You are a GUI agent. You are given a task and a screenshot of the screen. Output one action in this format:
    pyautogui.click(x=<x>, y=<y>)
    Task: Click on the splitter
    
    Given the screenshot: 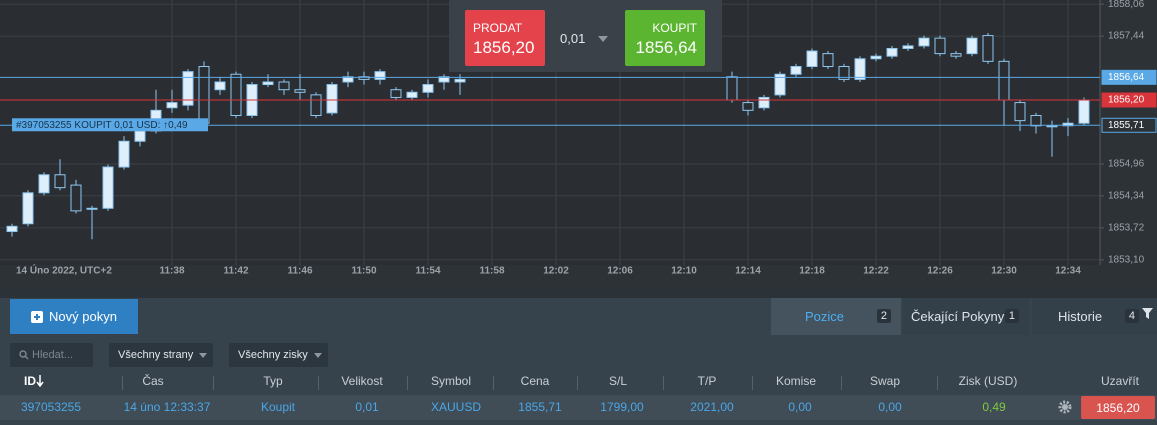 What is the action you would take?
    pyautogui.click(x=578, y=294)
    